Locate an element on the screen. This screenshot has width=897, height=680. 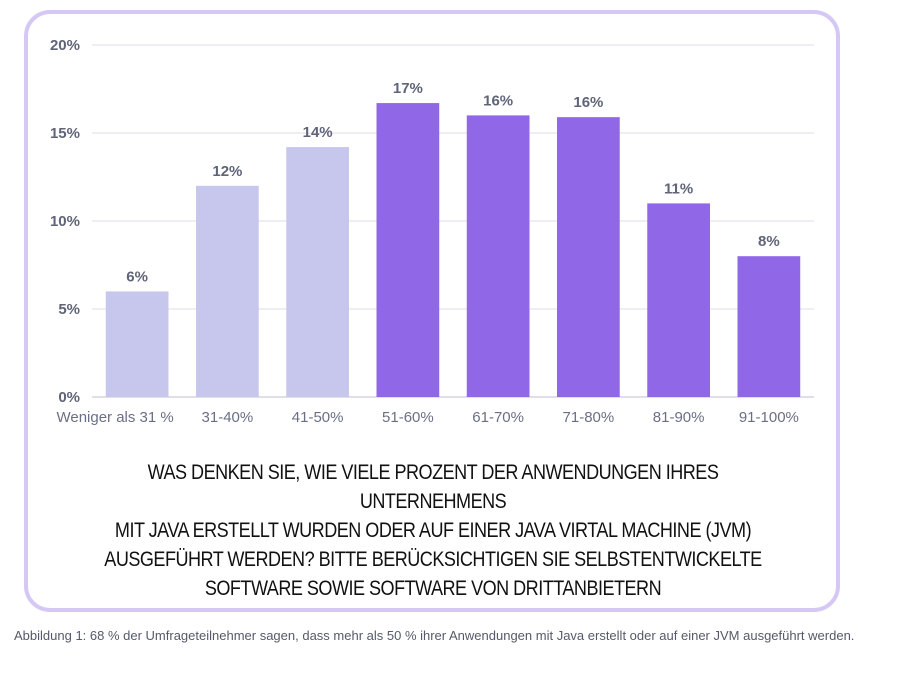
x-category-label: 51-60% is located at coordinates (408, 417).